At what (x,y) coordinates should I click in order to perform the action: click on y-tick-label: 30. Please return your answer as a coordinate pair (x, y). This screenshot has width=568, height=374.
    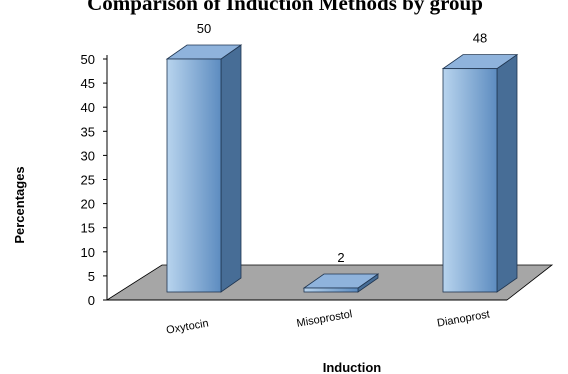
    Looking at the image, I should click on (88, 155).